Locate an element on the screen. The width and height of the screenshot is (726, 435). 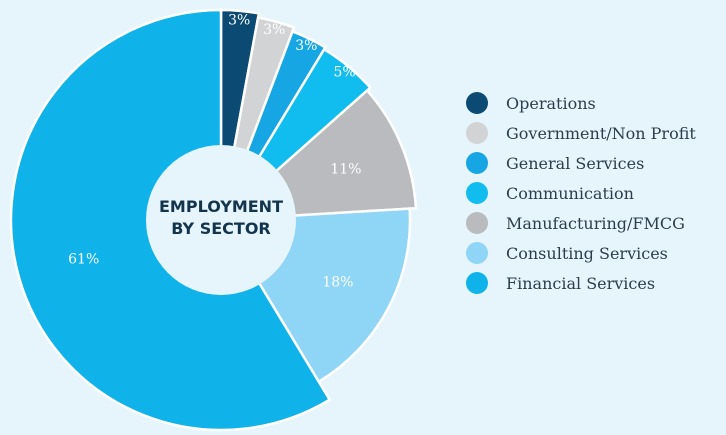
legend-item: Operations is located at coordinates (596, 103).